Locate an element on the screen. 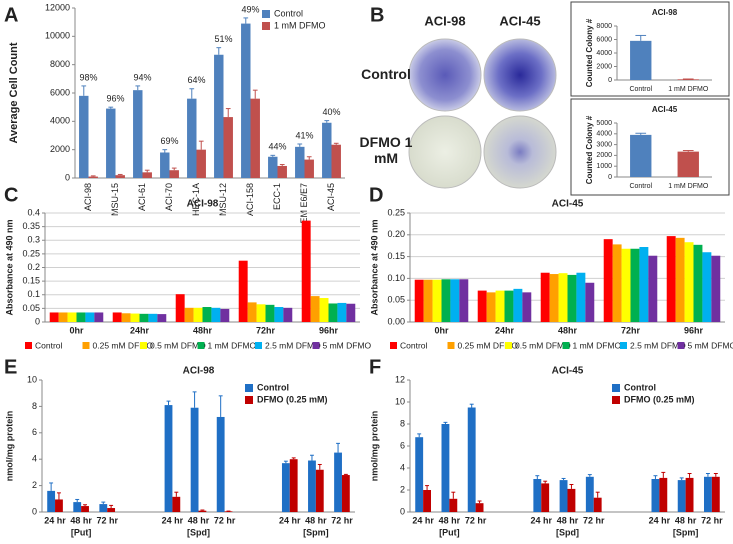 This screenshot has width=733, height=544. x-tick-label: HEC-1A is located at coordinates (196, 199).